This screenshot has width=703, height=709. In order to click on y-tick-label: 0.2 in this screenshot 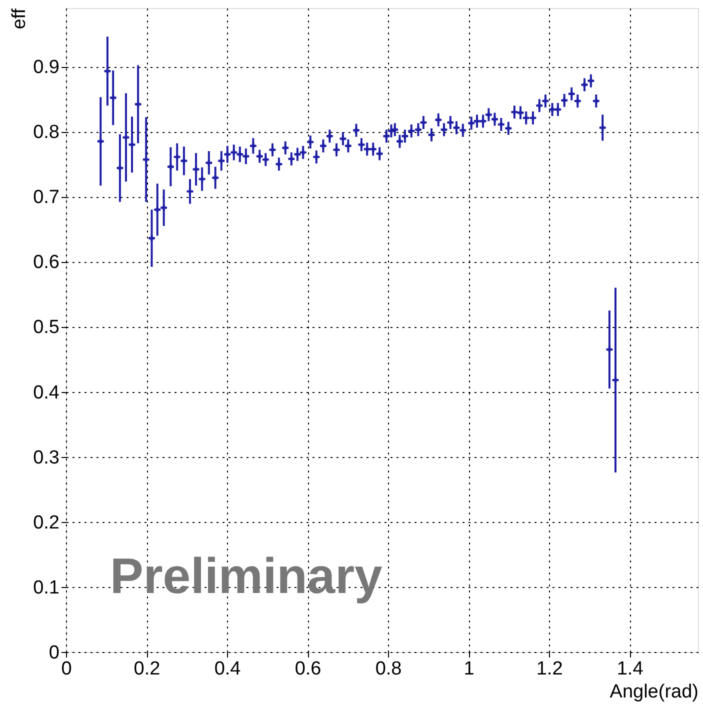, I will do `click(46, 523)`.